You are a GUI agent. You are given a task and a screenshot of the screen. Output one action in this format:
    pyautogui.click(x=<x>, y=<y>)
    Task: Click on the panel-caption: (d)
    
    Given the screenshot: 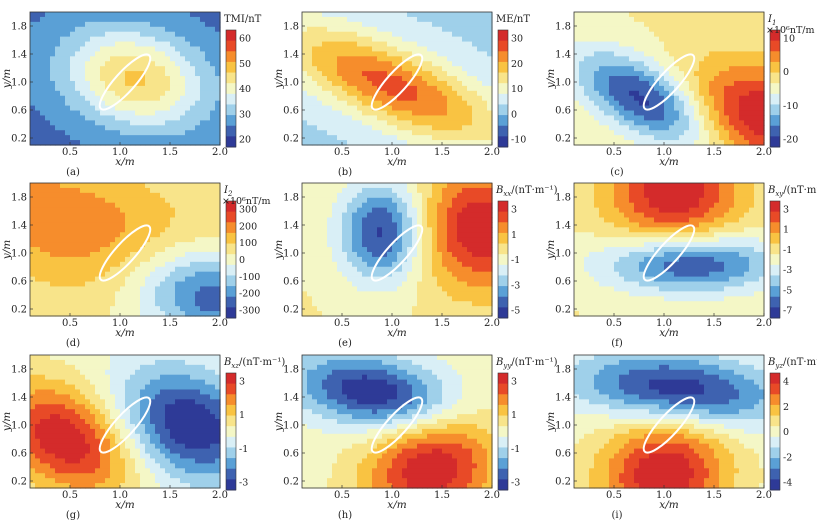 What is the action you would take?
    pyautogui.click(x=73, y=343)
    